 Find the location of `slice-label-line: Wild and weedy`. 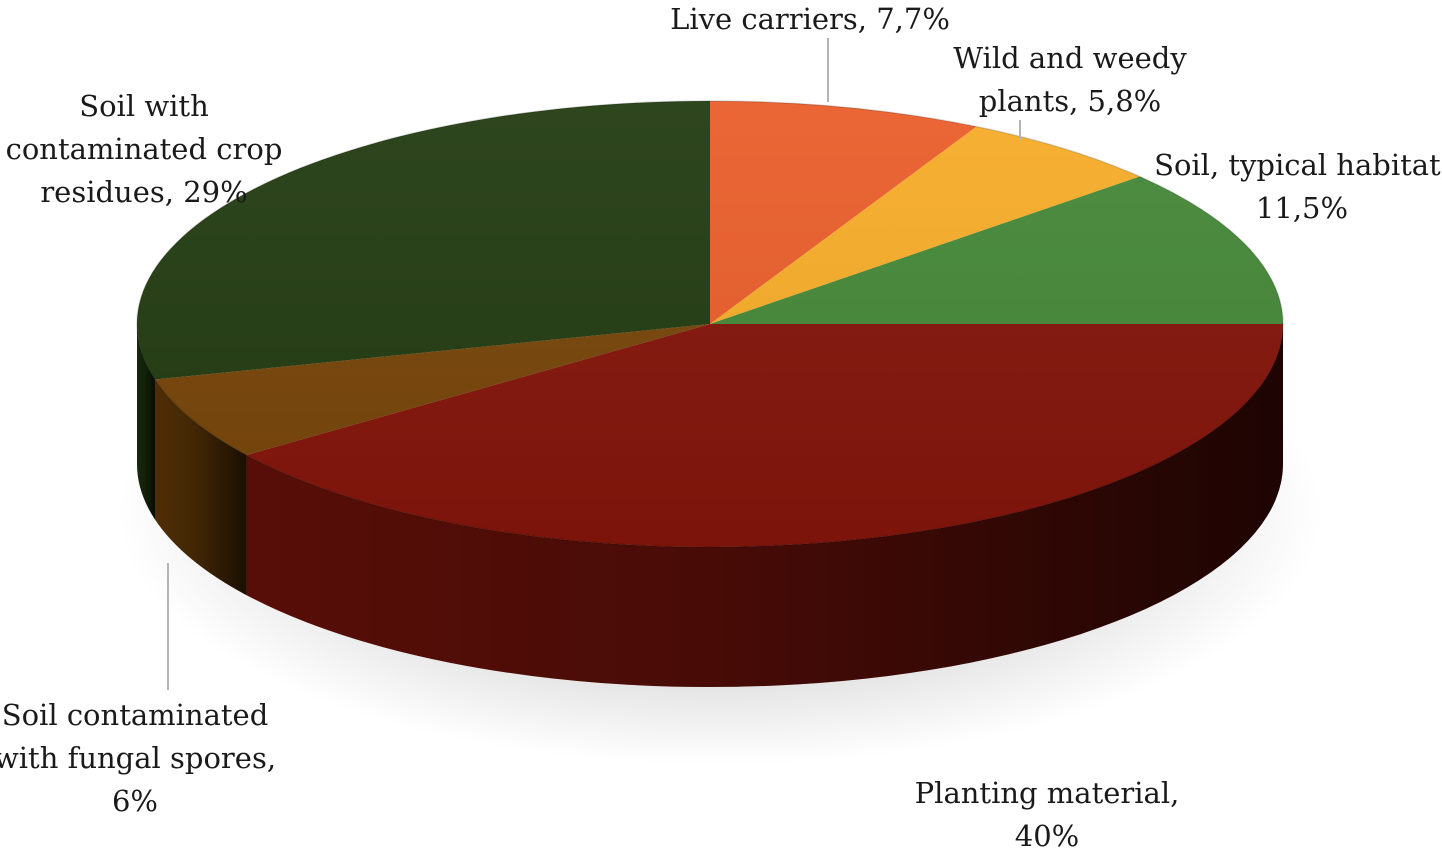

slice-label-line: Wild and weedy is located at coordinates (1070, 58).